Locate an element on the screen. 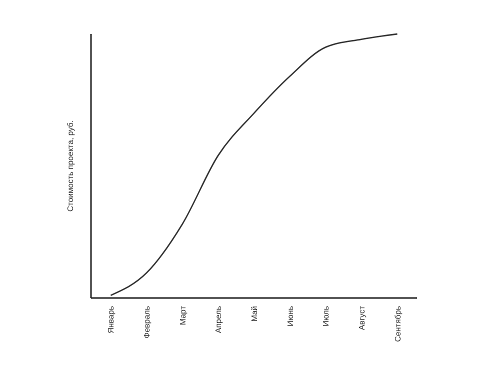  x-tick-label: Март is located at coordinates (183, 316).